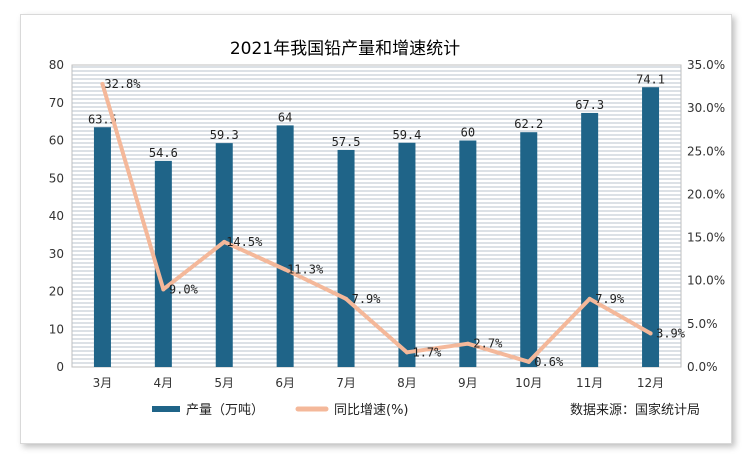 Image resolution: width=750 pixels, height=458 pixels. What do you see at coordinates (702, 367) in the screenshot?
I see `right-tick-label: 0.0%` at bounding box center [702, 367].